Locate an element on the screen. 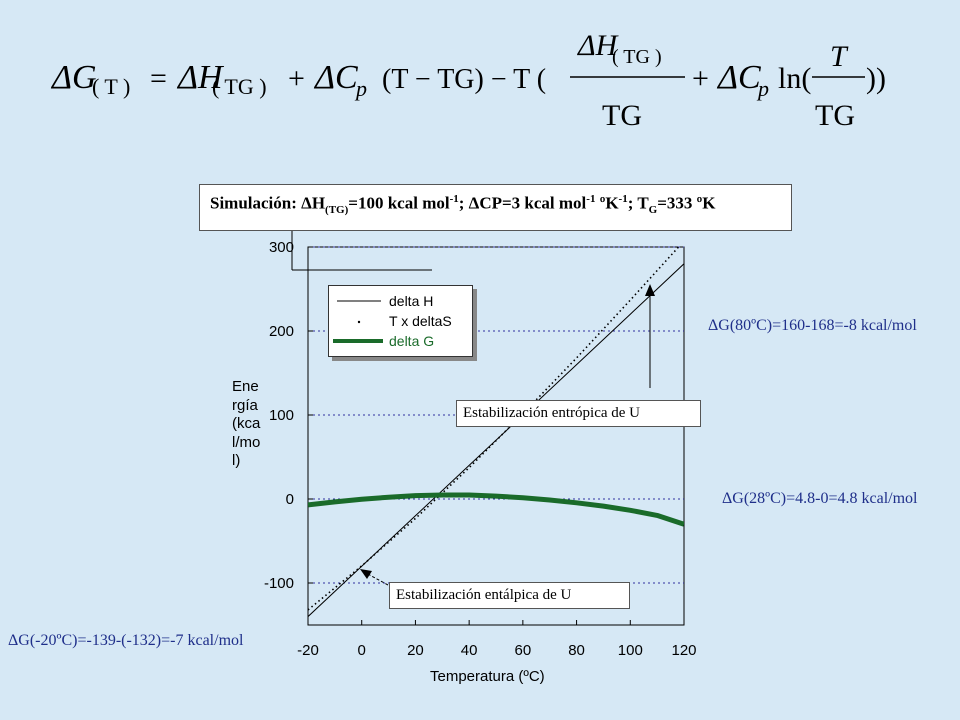  formula-plus2: + is located at coordinates (700, 78).